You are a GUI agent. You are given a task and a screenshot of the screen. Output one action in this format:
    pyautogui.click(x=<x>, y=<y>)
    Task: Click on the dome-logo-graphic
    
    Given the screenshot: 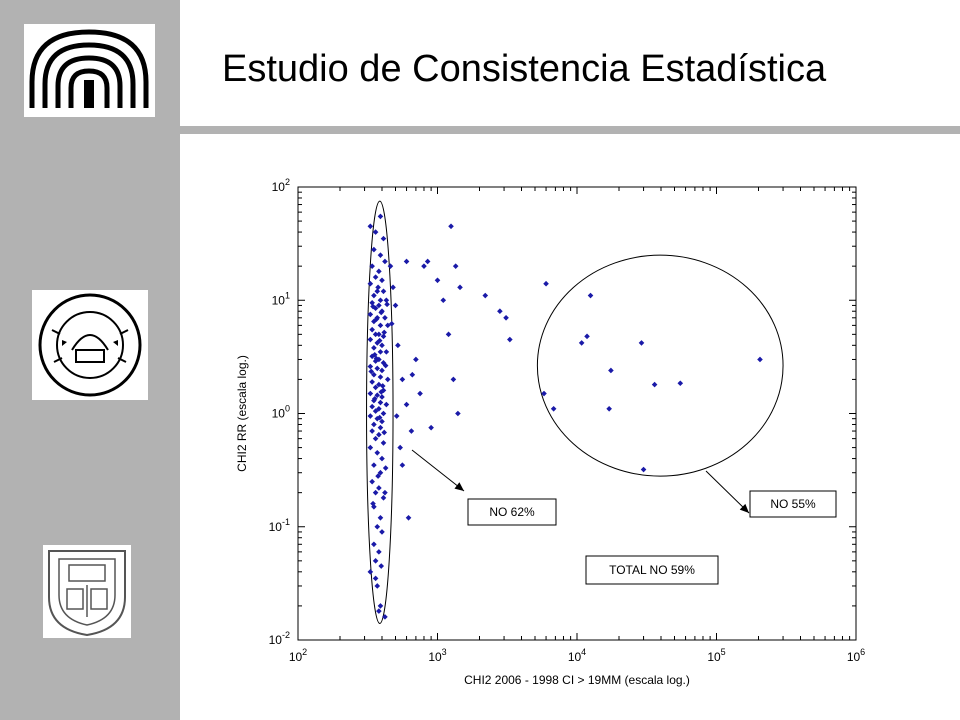 What is the action you would take?
    pyautogui.click(x=89, y=68)
    